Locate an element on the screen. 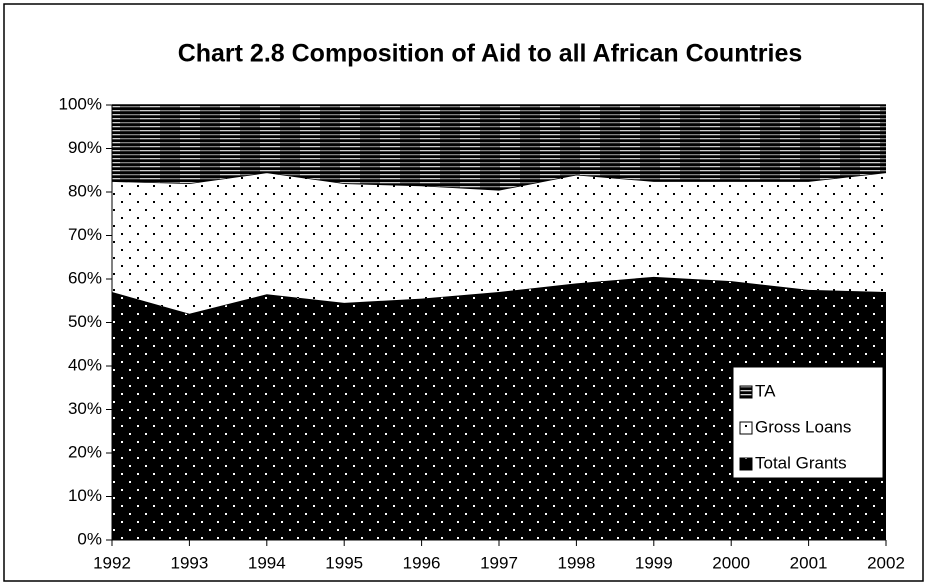 This screenshot has height=586, width=928. x-tick-label: 2001 is located at coordinates (809, 562).